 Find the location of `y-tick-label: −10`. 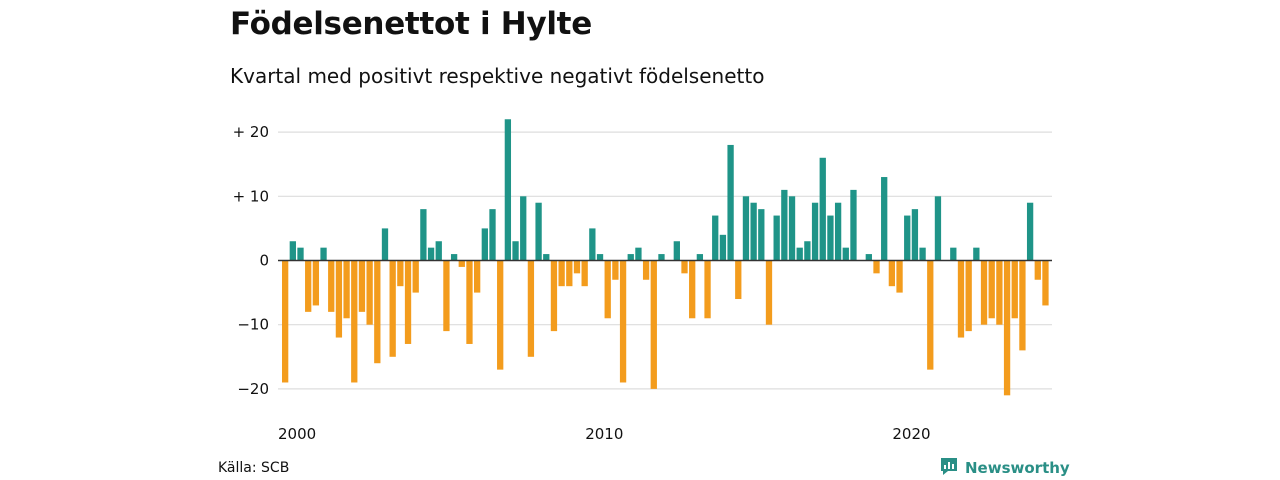

y-tick-label: −10 is located at coordinates (253, 325).